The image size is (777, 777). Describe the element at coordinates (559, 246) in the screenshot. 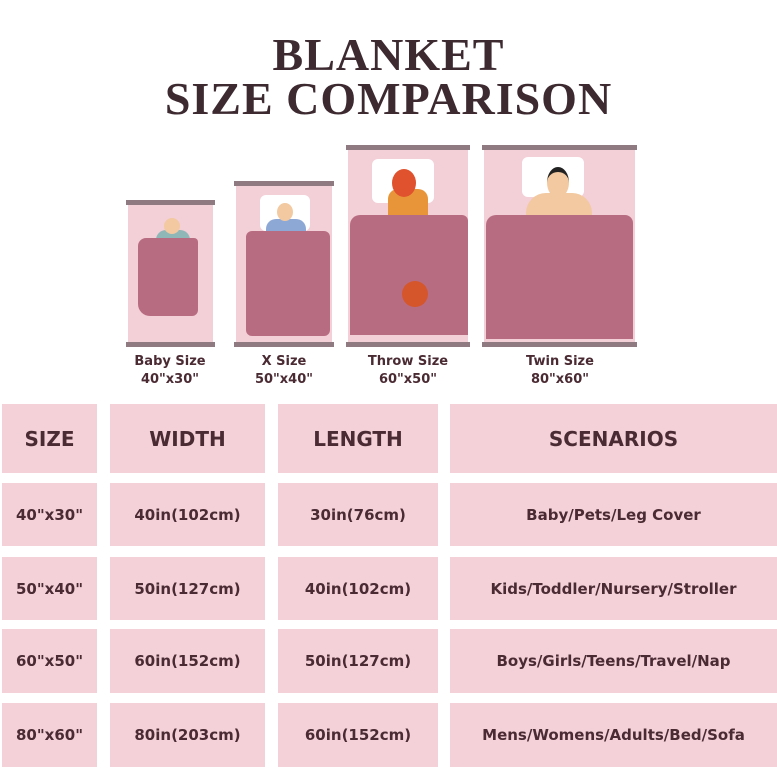

I see `bed-twin-illustration` at that location.